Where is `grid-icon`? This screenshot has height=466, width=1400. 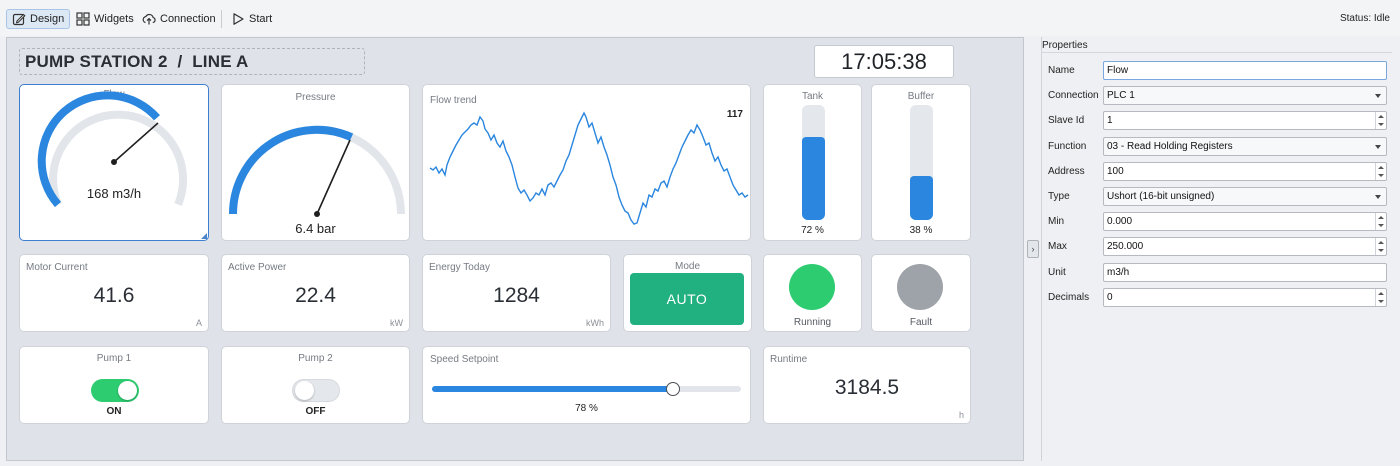 grid-icon is located at coordinates (83, 19).